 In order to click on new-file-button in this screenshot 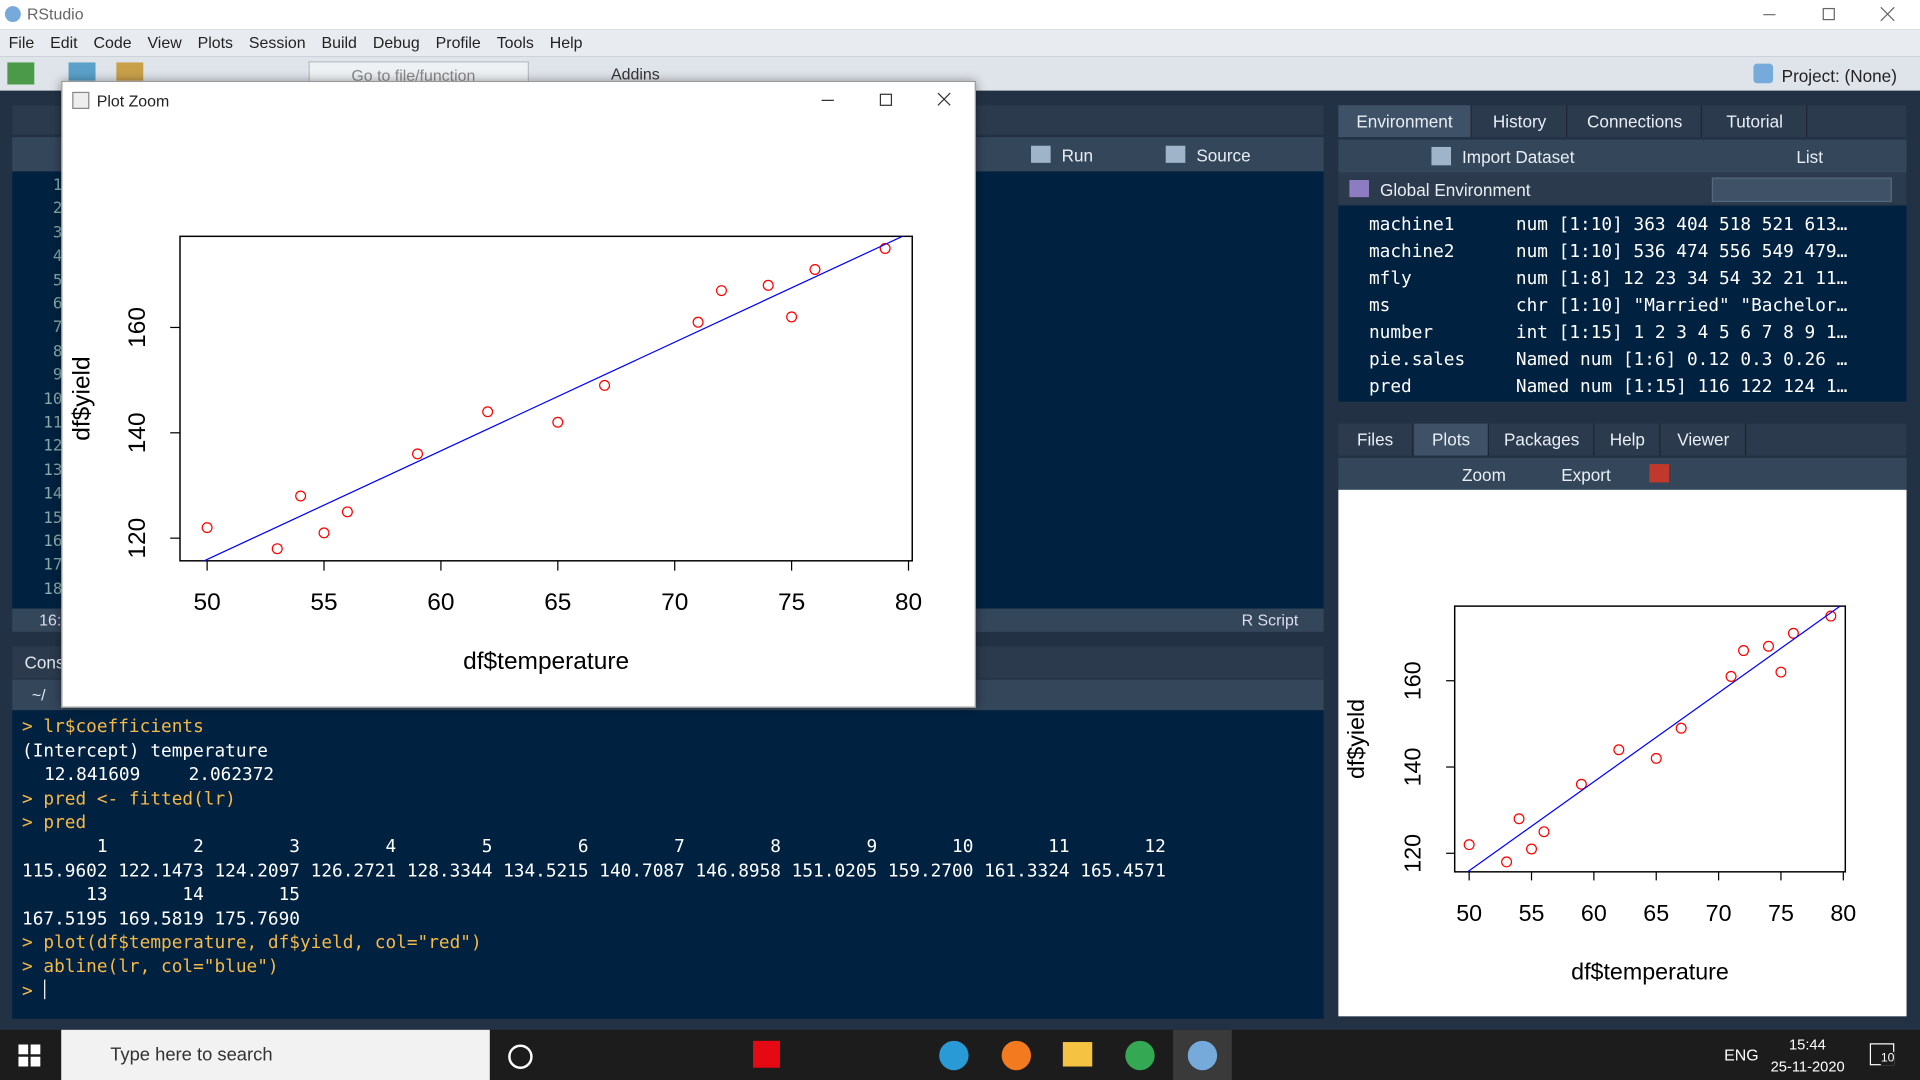, I will do `click(21, 73)`.